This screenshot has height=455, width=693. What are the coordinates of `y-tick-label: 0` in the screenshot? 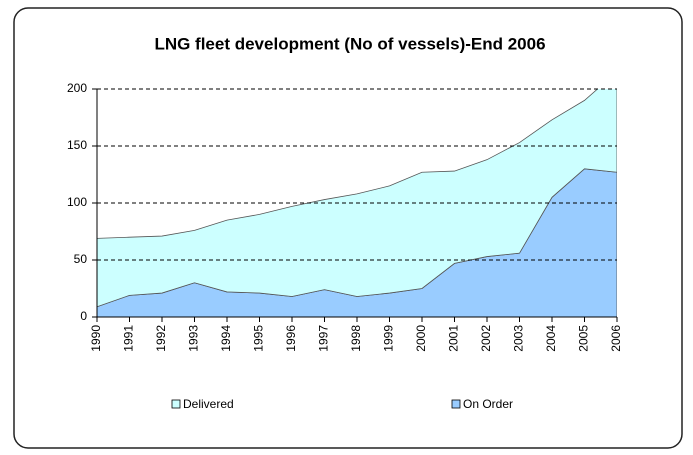 It's located at (83, 316).